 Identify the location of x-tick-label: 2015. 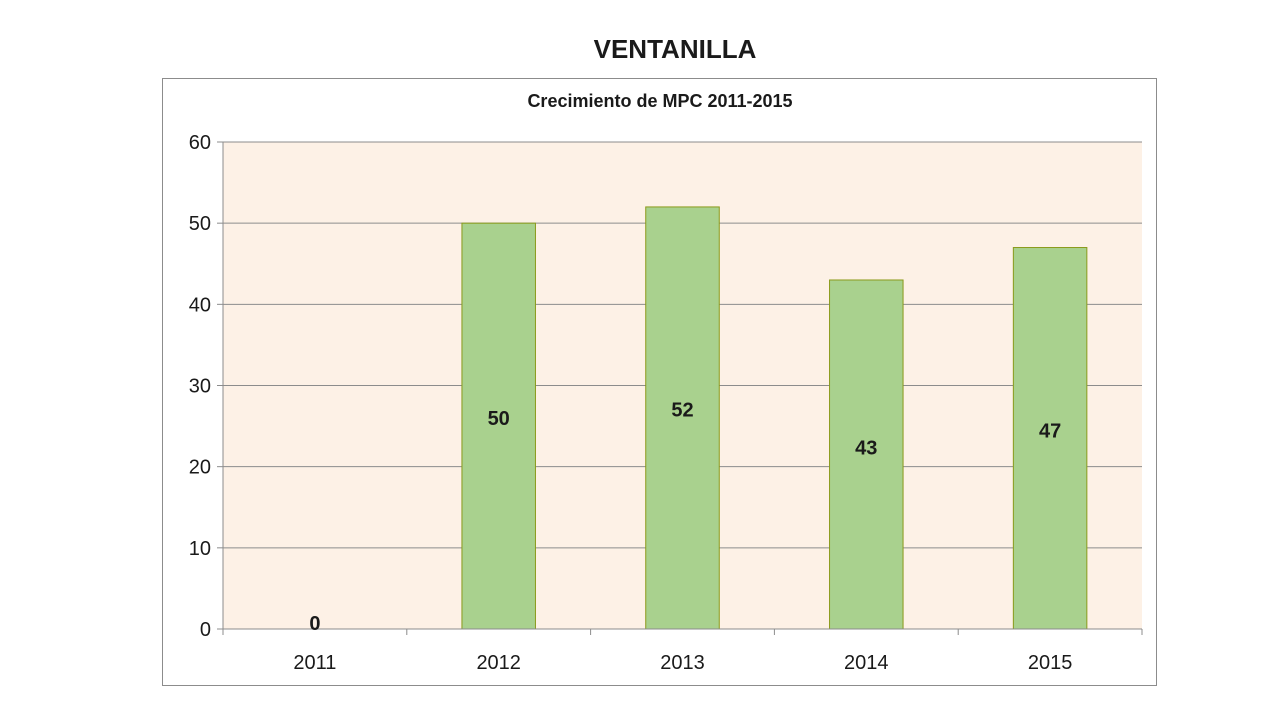
(1050, 663).